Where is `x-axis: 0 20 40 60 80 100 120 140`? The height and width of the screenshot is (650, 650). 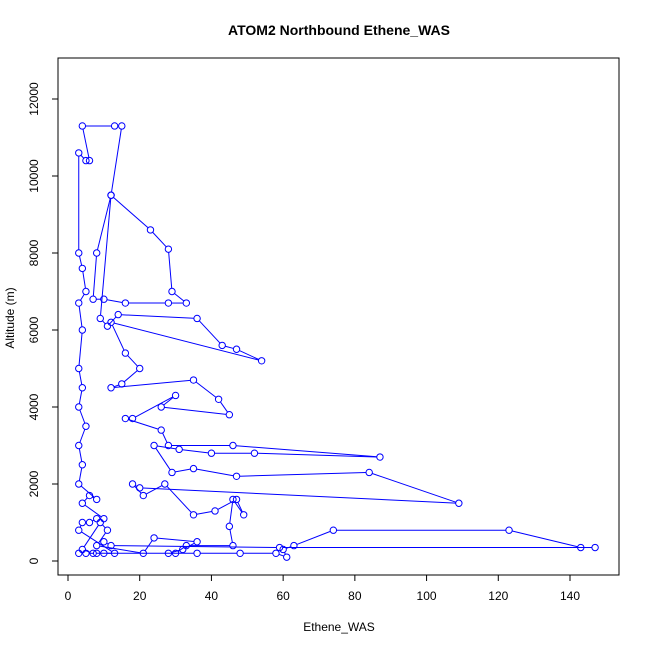
x-axis: 0 20 40 60 80 100 120 140 is located at coordinates (322, 588).